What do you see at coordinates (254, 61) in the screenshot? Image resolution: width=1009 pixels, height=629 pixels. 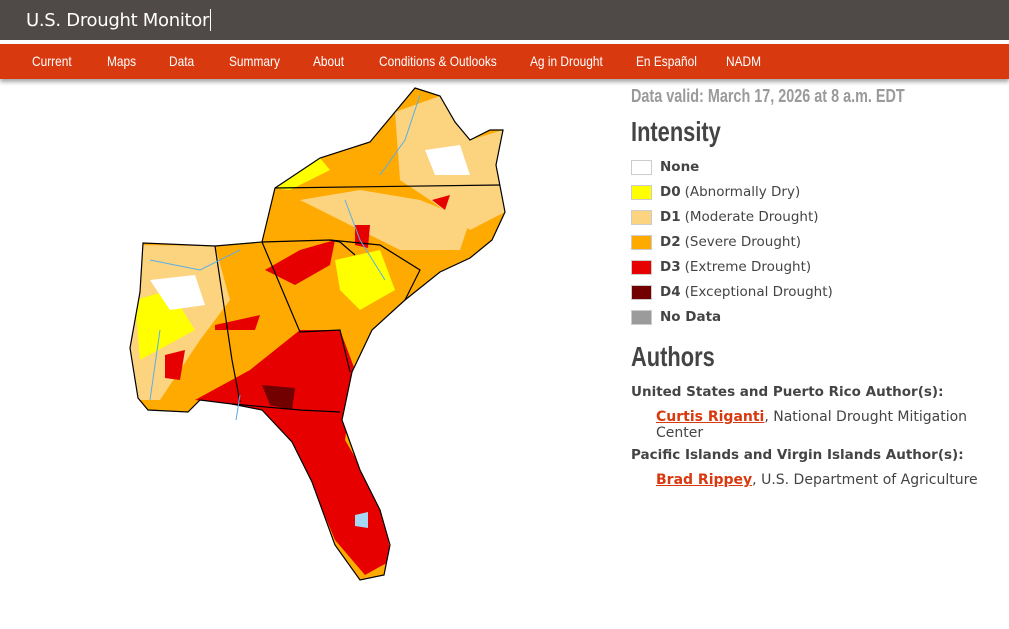 I see `nav-summary: Summary` at bounding box center [254, 61].